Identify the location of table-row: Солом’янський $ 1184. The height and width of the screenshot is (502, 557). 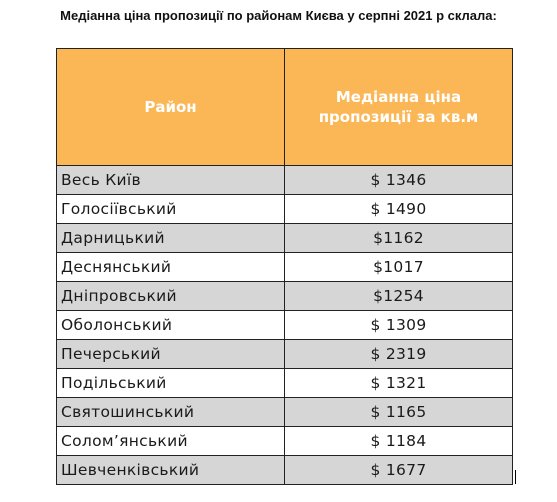
(284, 441).